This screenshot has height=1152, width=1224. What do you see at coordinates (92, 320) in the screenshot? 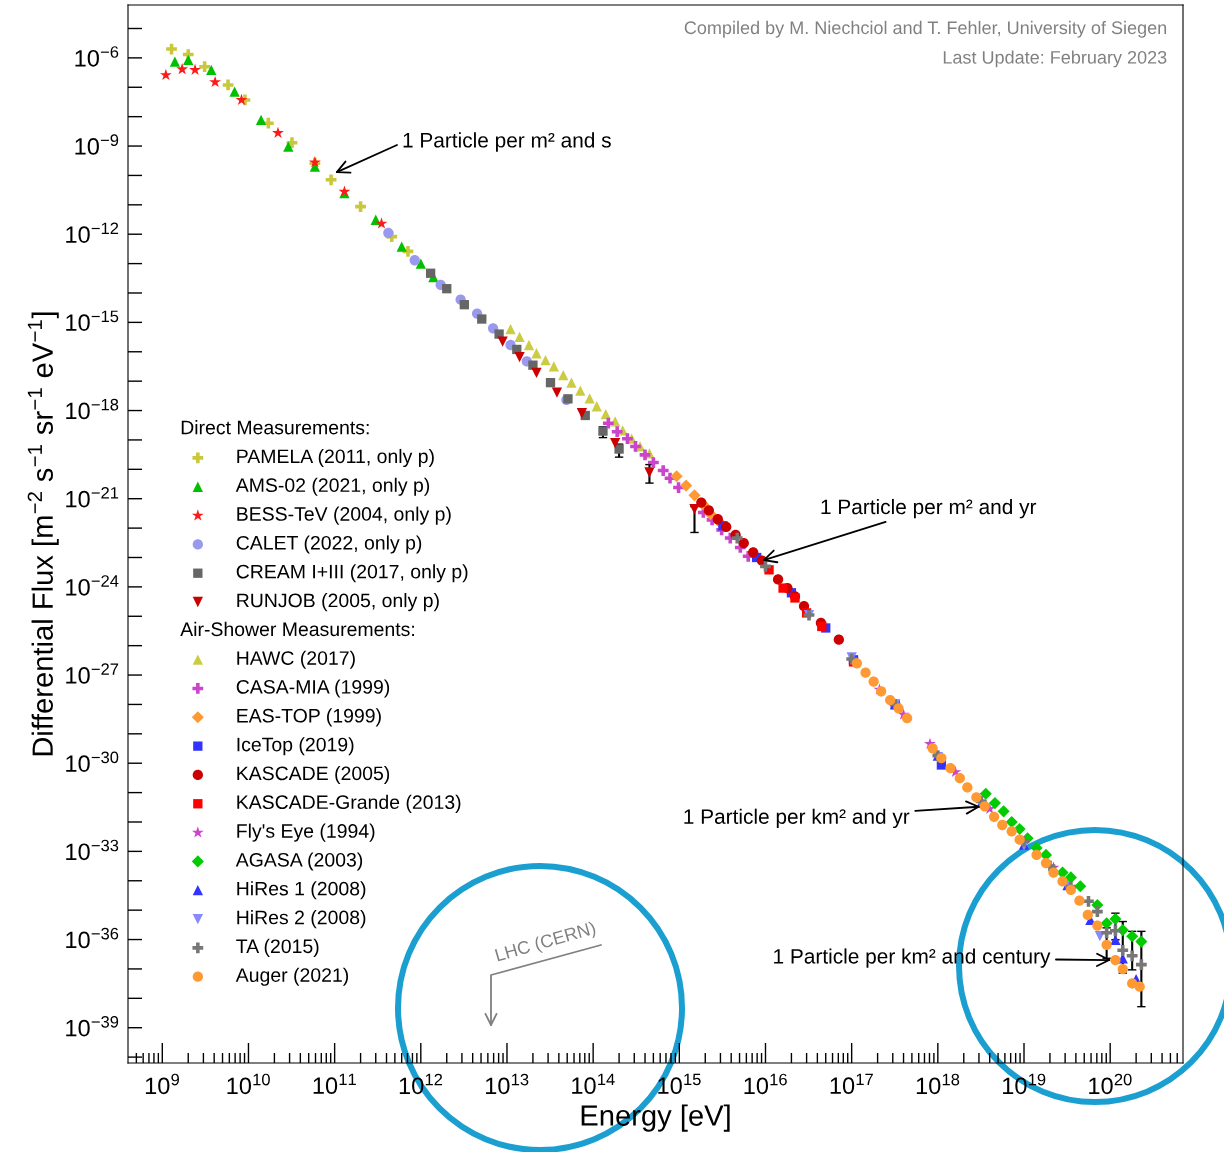
I see `y-tick-label: 10$^{−15}$` at bounding box center [92, 320].